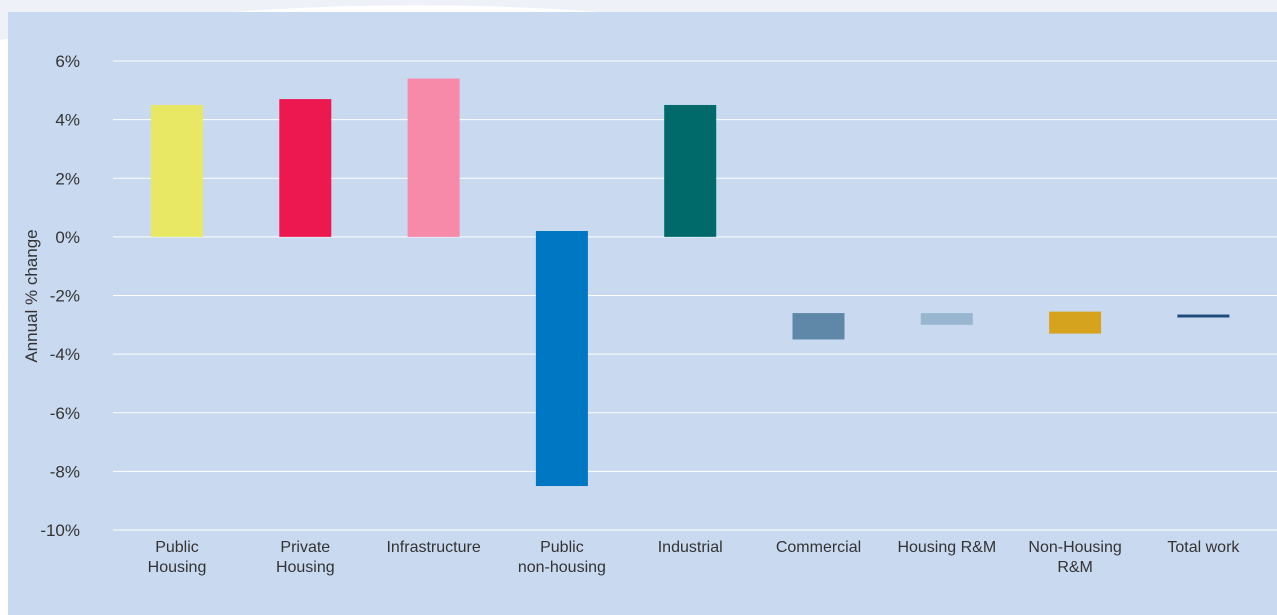 This screenshot has height=615, width=1277. What do you see at coordinates (690, 547) in the screenshot?
I see `x-category-label: Industrial` at bounding box center [690, 547].